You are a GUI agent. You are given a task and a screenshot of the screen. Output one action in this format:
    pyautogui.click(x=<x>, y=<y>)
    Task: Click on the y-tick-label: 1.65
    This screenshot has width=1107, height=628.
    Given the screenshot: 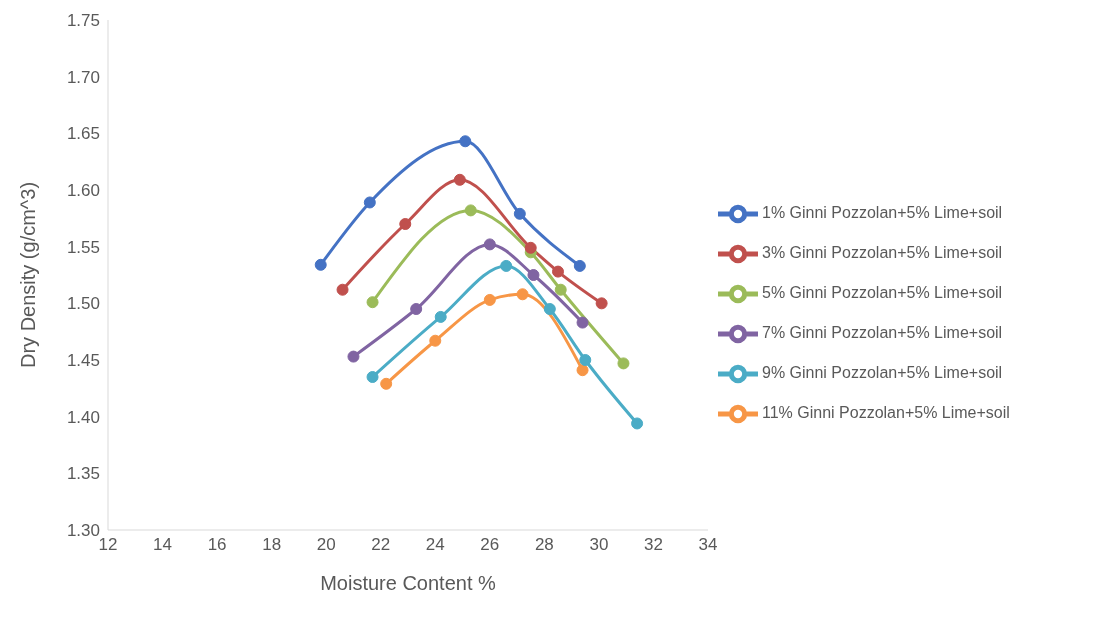 What is the action you would take?
    pyautogui.click(x=83, y=134)
    